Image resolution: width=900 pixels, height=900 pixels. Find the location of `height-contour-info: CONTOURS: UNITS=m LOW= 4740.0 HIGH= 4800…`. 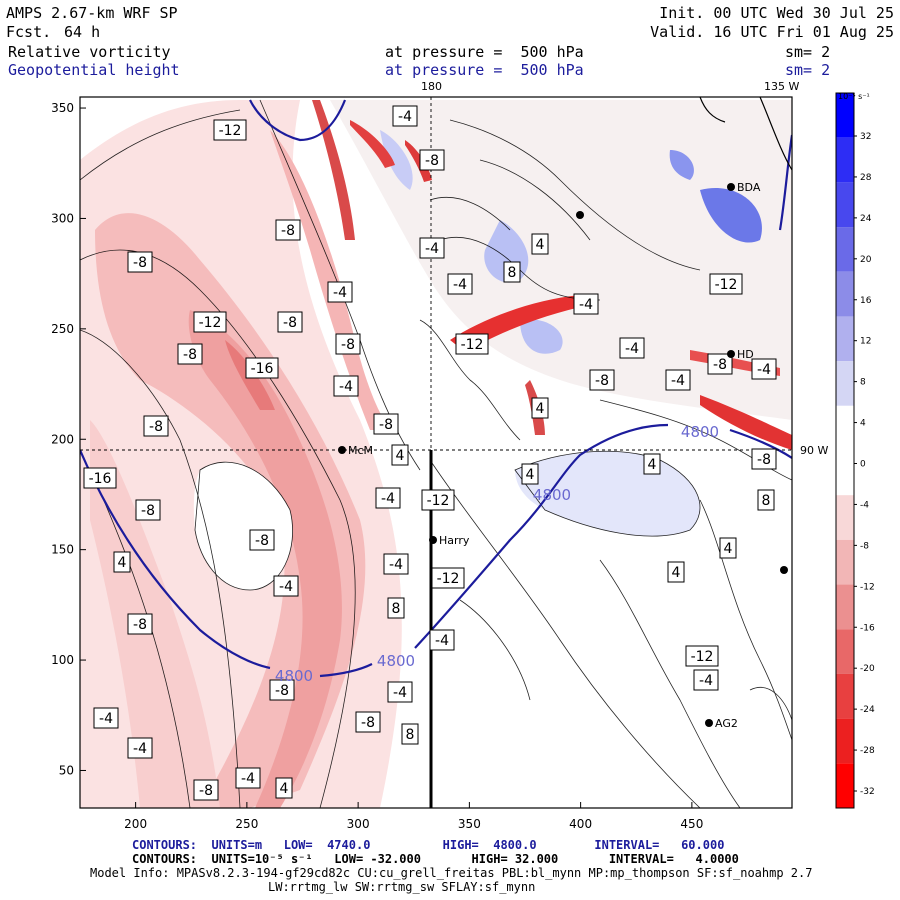

height-contour-info: CONTOURS: UNITS=m LOW= 4740.0 HIGH= 4800… is located at coordinates (428, 845).